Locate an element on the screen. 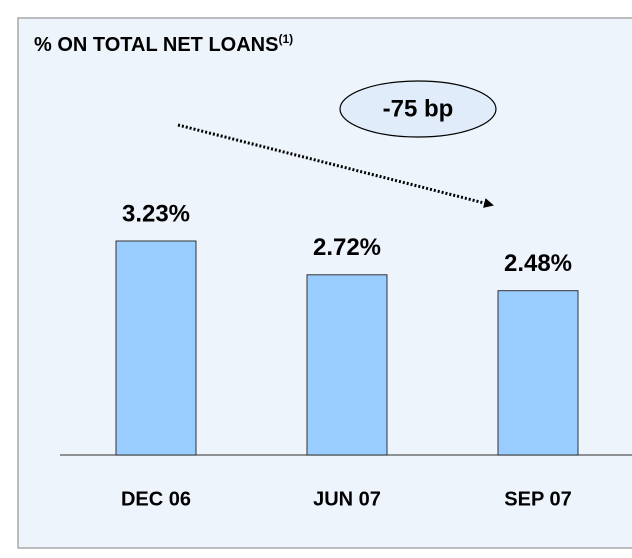 This screenshot has width=632, height=558. title-text: % ON TOTAL NET LOANS is located at coordinates (156, 45).